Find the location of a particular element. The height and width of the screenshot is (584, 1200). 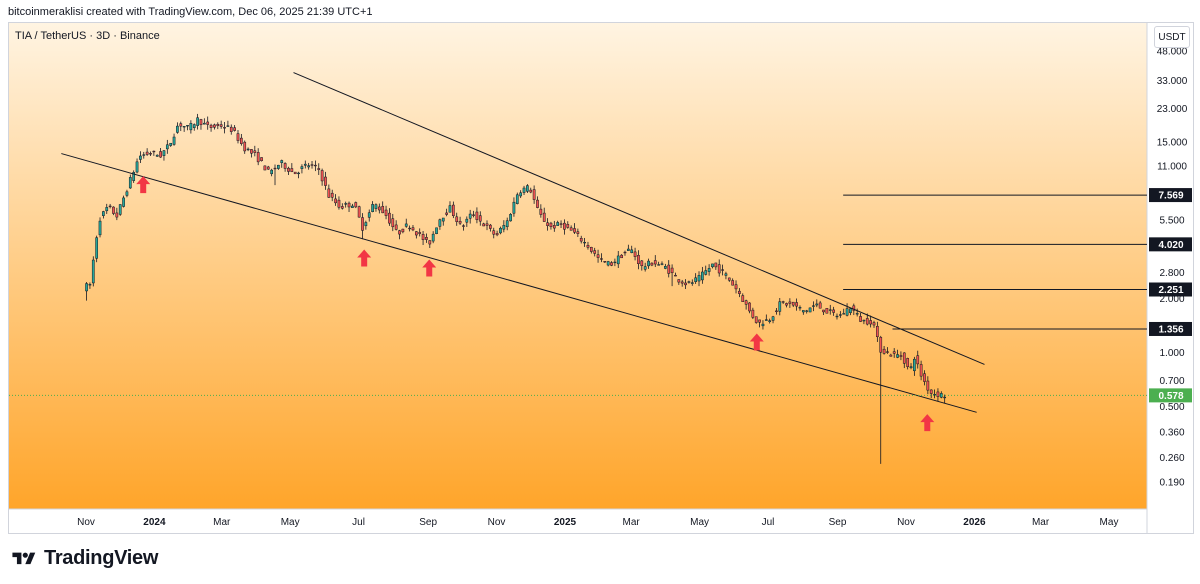

tradingview-brand: TradingView is located at coordinates (84, 558).